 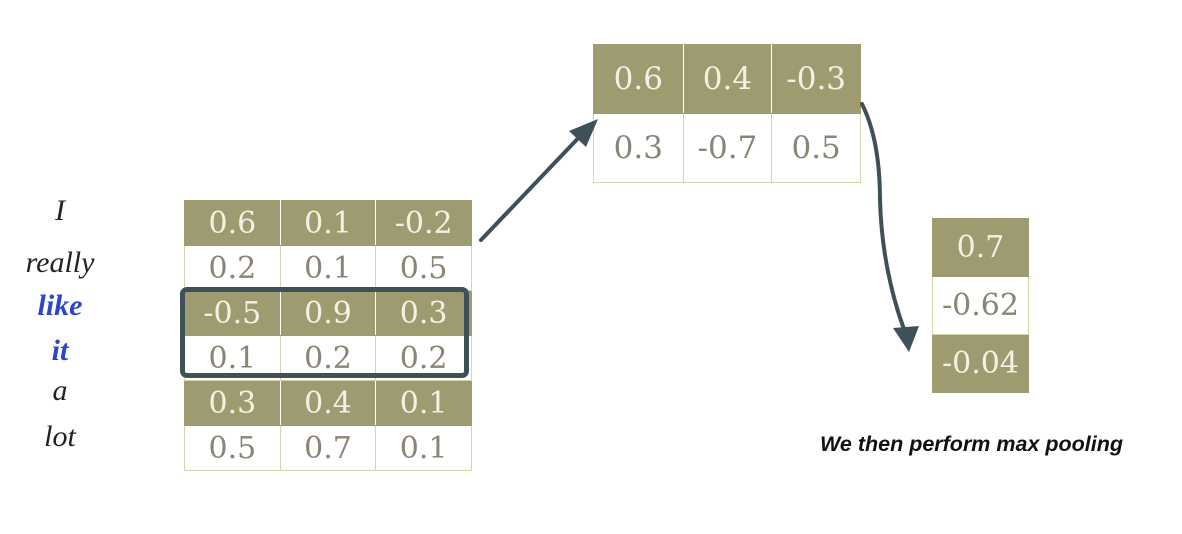 I want to click on conv-cell: 0.5, so click(x=816, y=148).